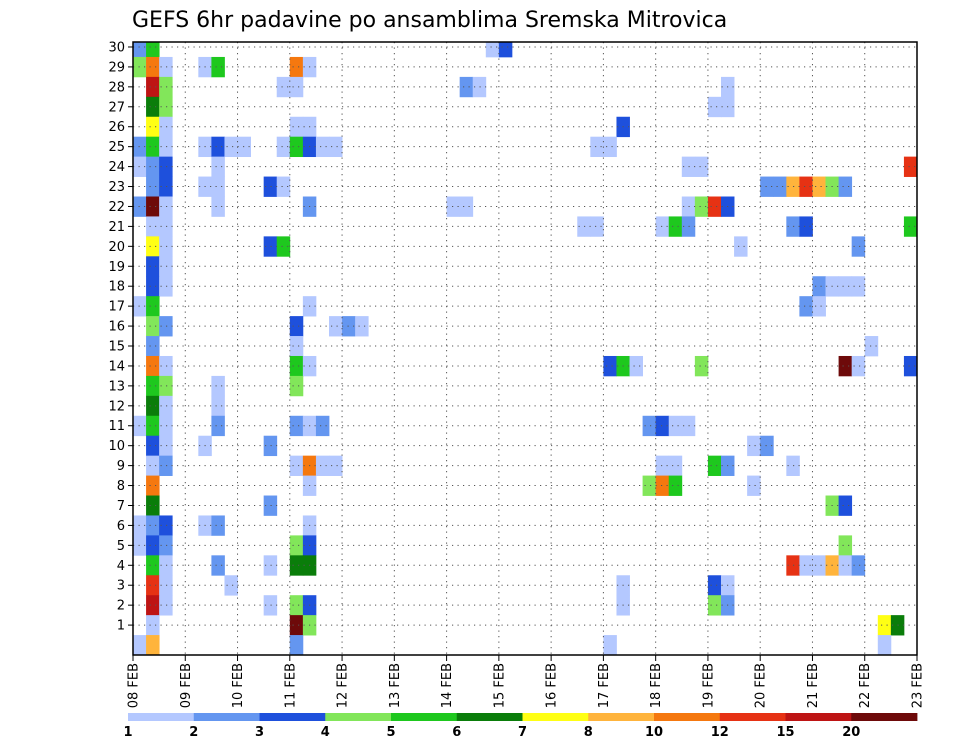 This screenshot has width=960, height=742. Describe the element at coordinates (116, 386) in the screenshot. I see `y-tick-label: 13` at that location.